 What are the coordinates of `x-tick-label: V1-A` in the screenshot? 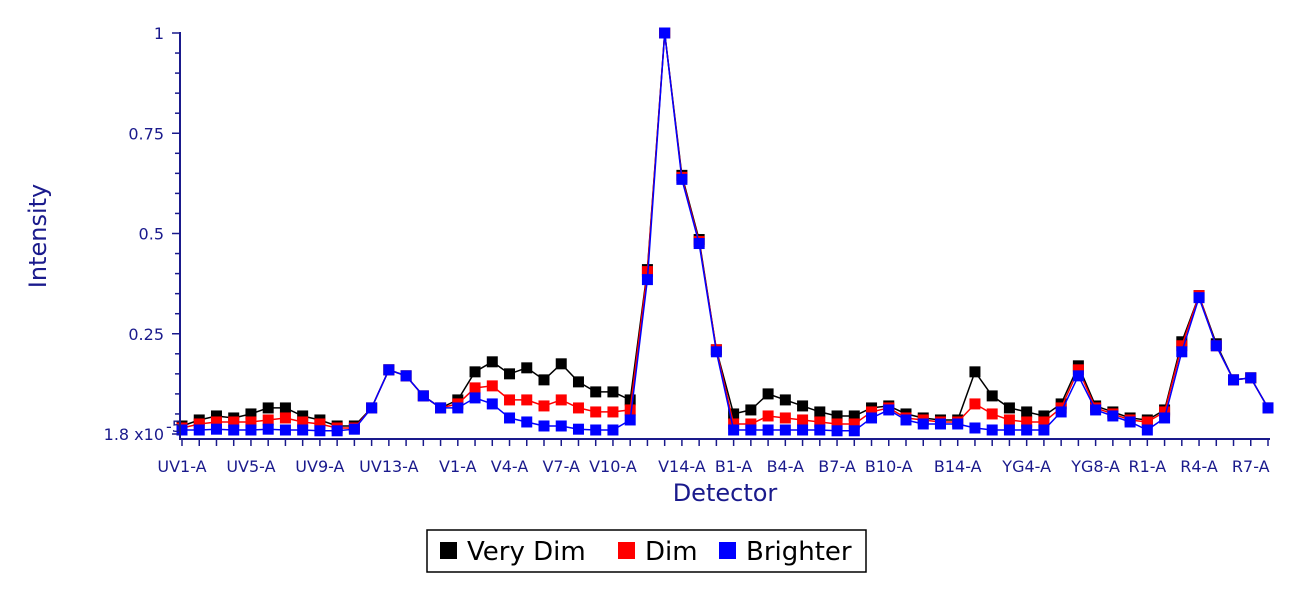 It's located at (458, 466).